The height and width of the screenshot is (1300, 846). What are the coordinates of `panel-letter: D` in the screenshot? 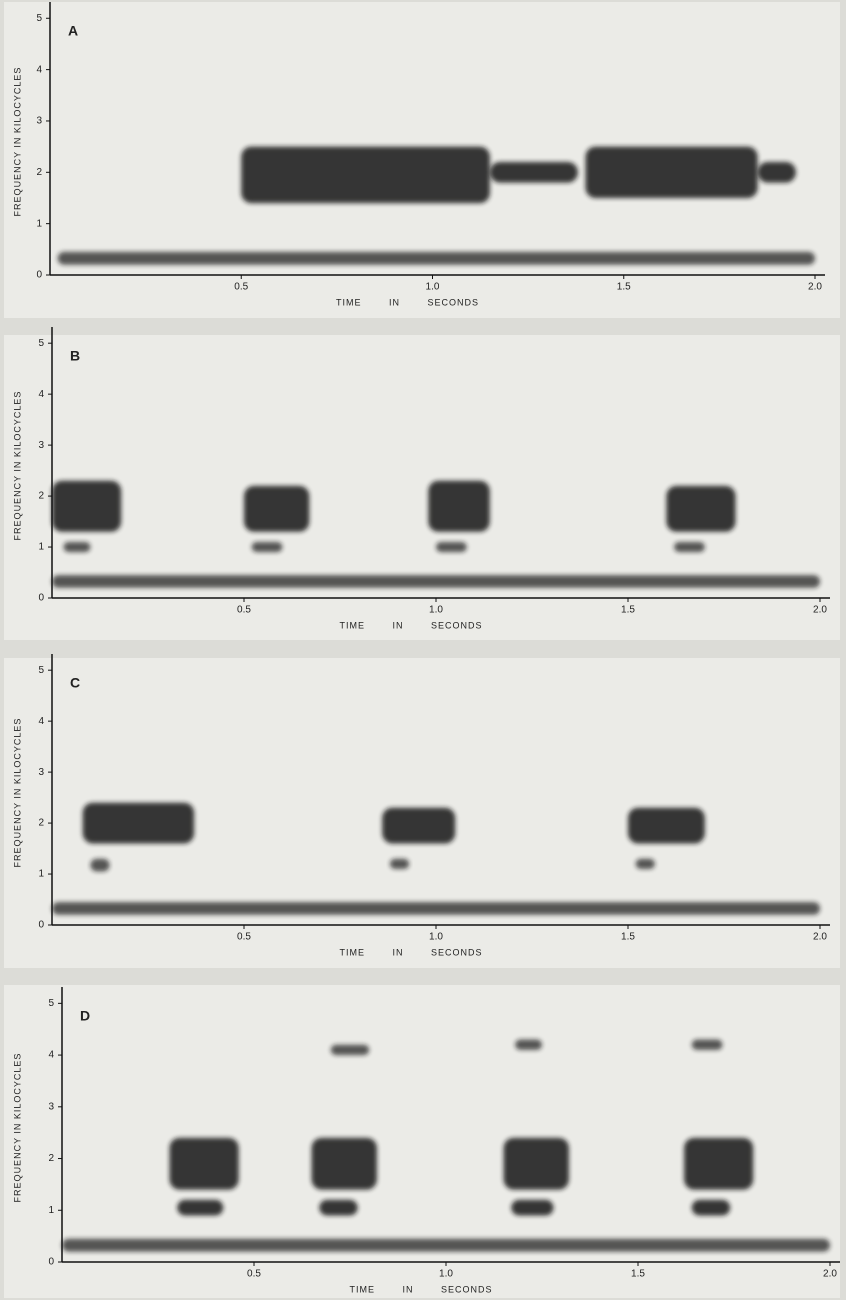 It's located at (85, 1016).